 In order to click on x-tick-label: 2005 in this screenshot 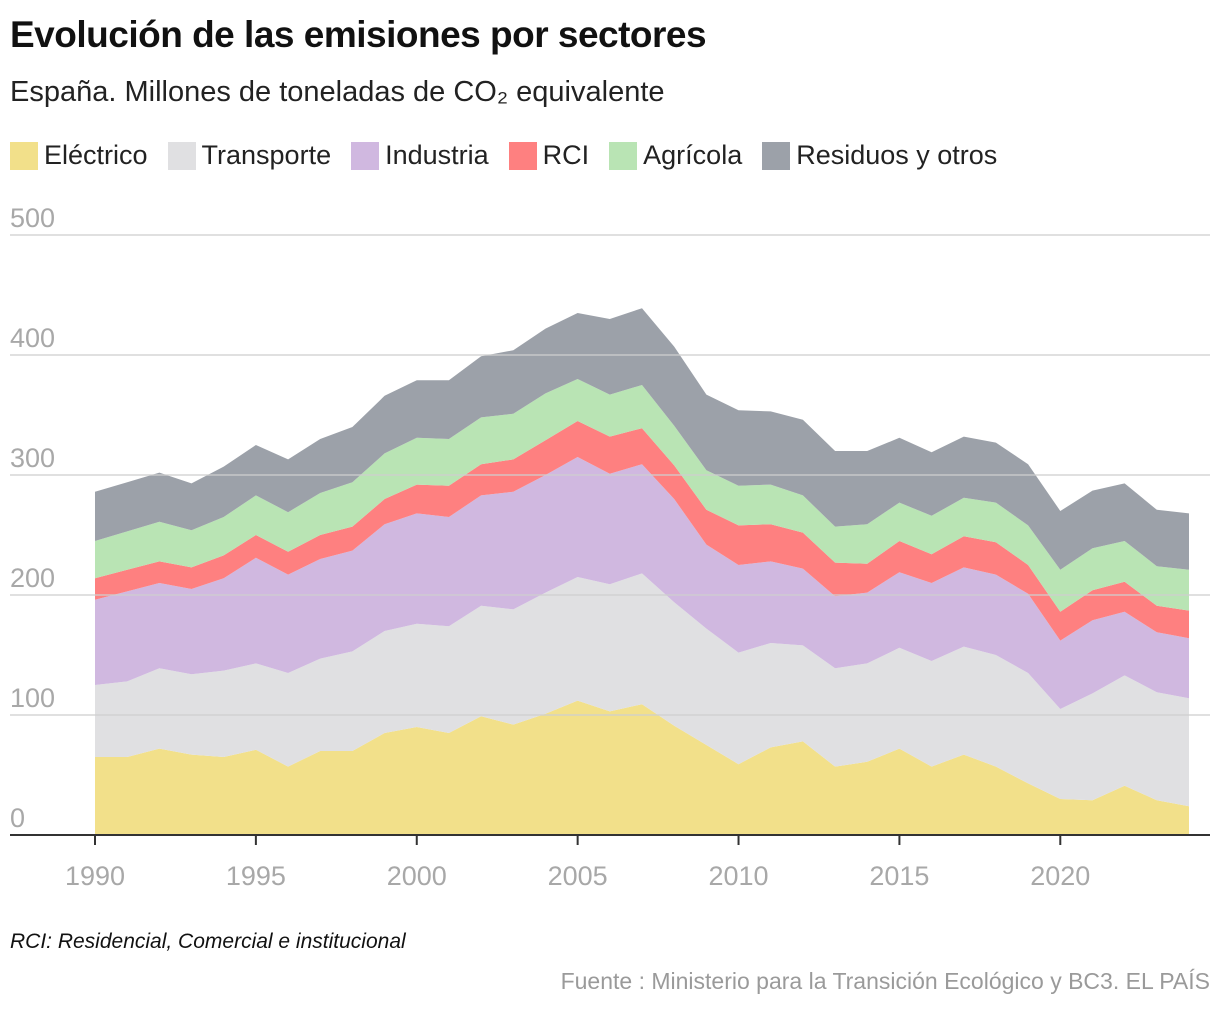, I will do `click(578, 876)`.